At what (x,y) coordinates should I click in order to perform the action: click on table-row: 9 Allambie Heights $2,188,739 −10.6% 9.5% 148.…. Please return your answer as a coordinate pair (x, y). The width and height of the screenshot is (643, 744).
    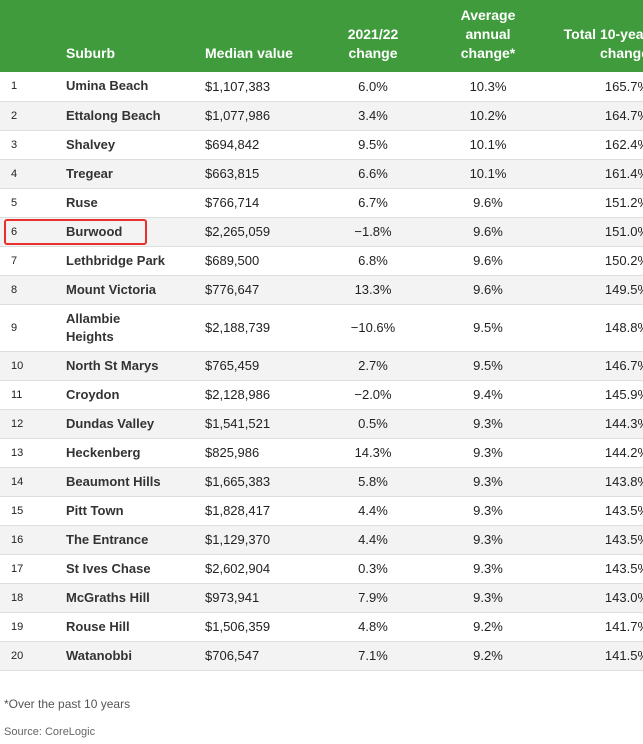
    Looking at the image, I should click on (321, 328).